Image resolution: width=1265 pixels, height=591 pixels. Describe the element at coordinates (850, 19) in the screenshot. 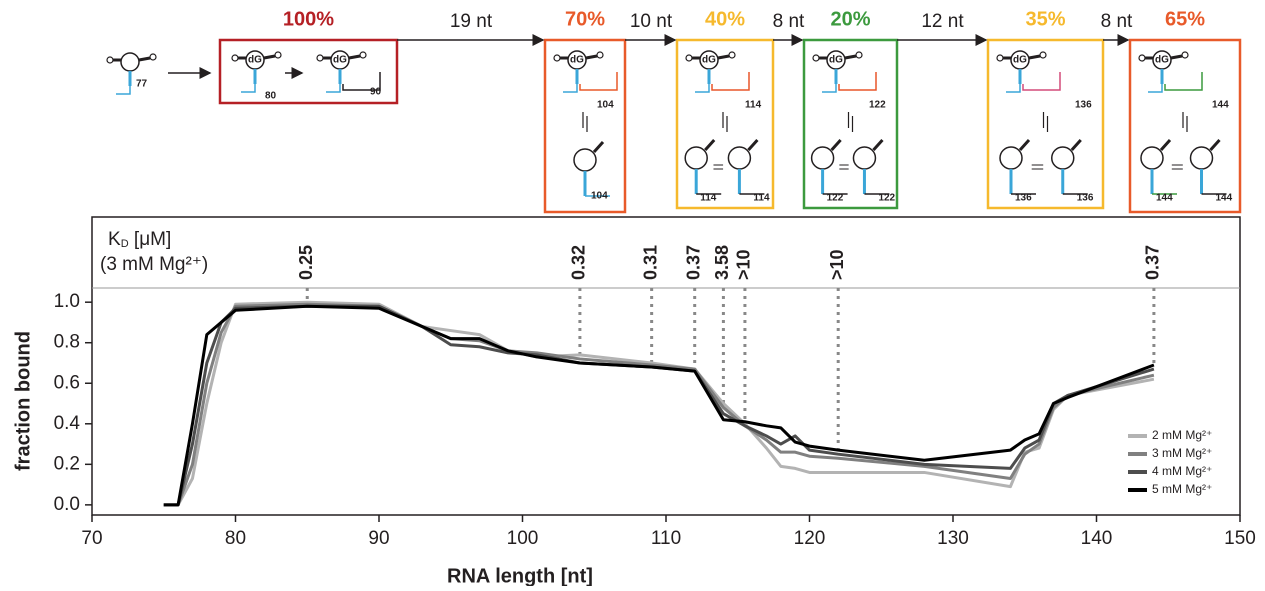

I see `stage-percent: 20%` at that location.